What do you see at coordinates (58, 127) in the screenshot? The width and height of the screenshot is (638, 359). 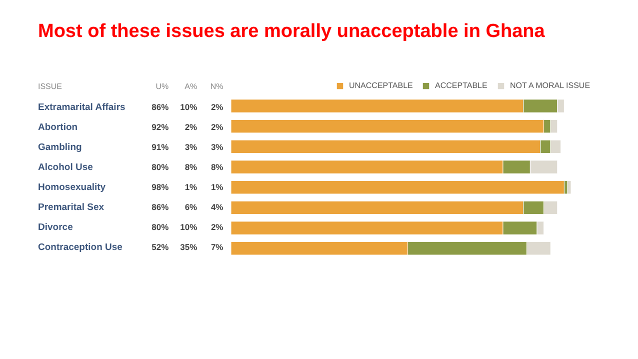 I see `y-tick-label: Abortion` at bounding box center [58, 127].